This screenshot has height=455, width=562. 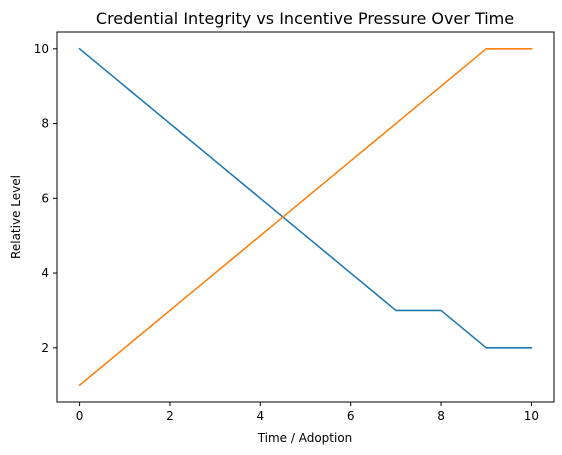 I want to click on y-tick-label: 8, so click(x=45, y=124).